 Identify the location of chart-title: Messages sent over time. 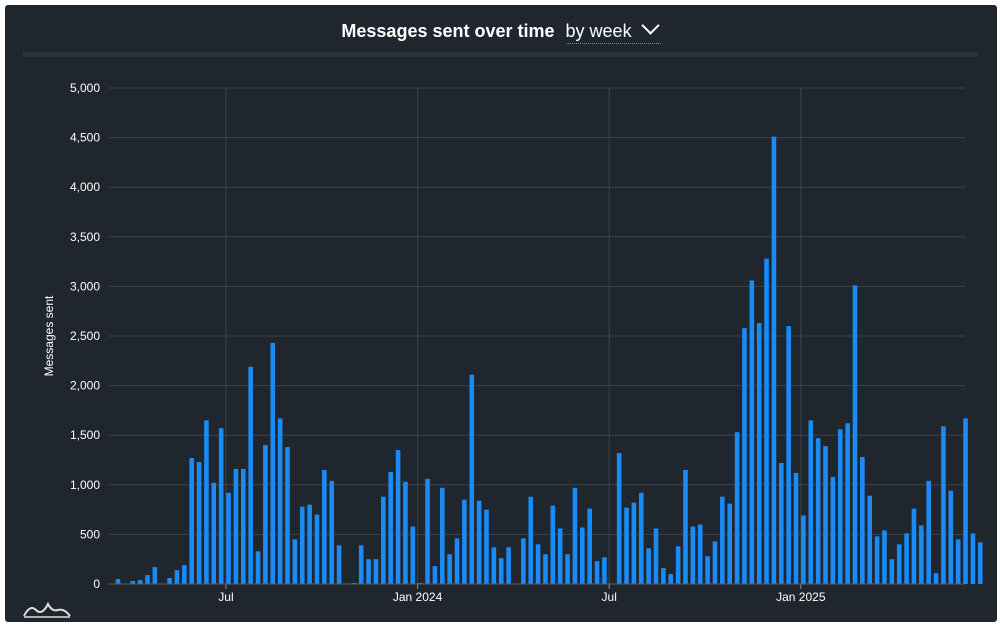
(448, 31).